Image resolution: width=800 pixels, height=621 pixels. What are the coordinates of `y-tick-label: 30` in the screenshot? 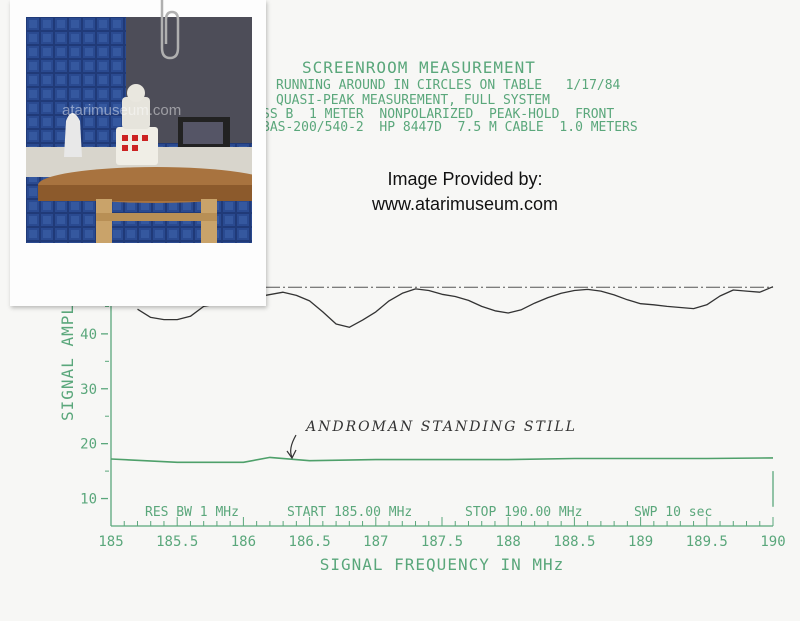 It's located at (88, 390).